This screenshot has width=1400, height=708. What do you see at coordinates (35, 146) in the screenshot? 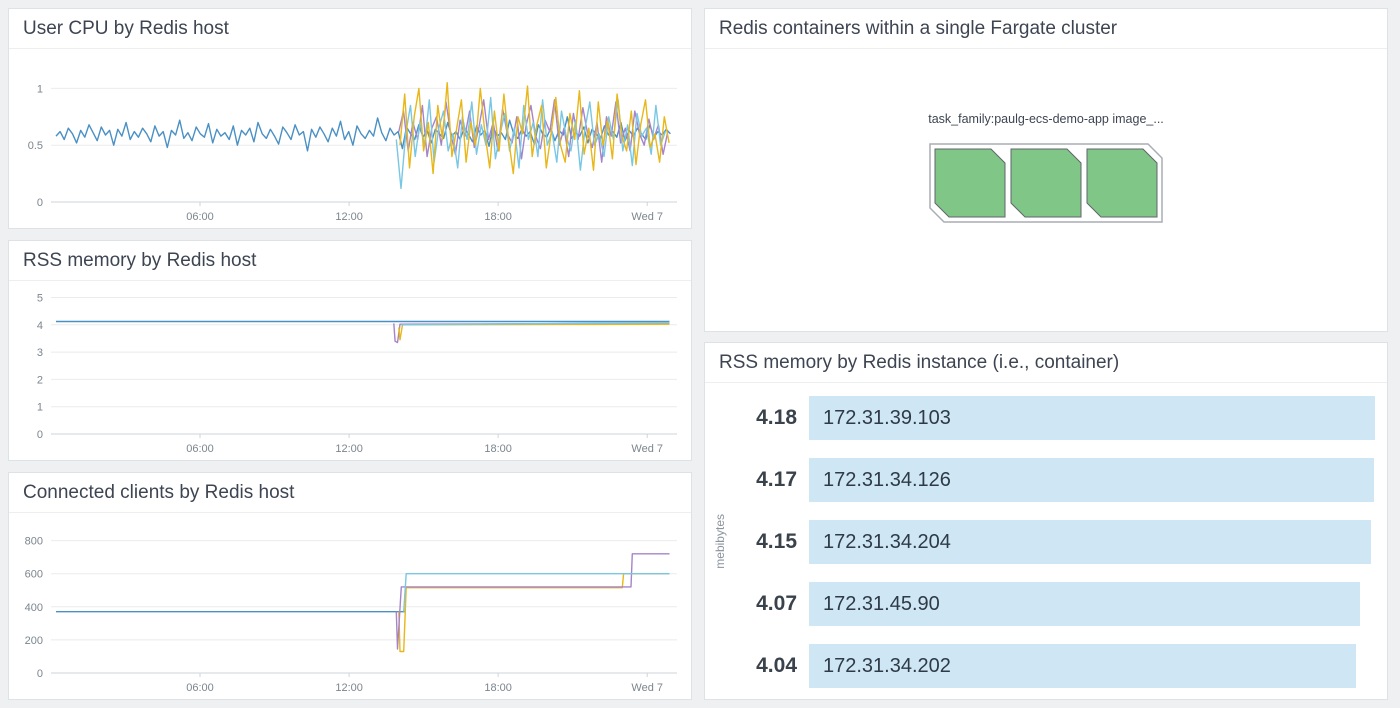
I see `y-tick-label: 0.5` at bounding box center [35, 146].